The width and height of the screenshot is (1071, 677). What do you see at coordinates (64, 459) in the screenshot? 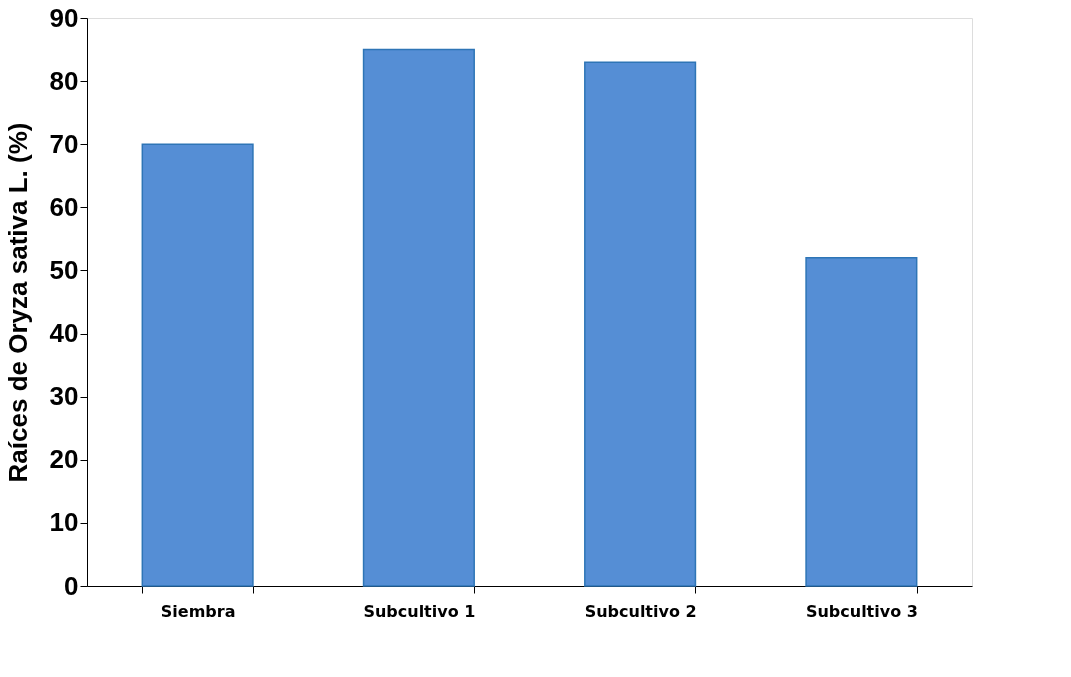
I see `y-tick-label: 20` at bounding box center [64, 459].